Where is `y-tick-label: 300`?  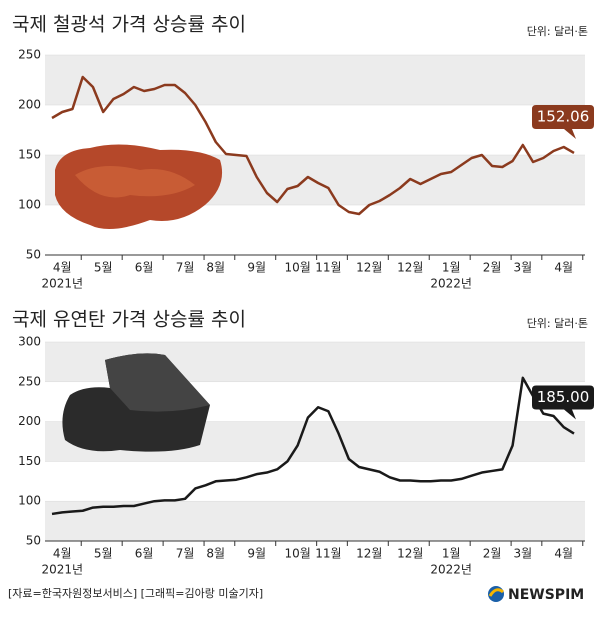 y-tick-label: 300 is located at coordinates (29, 342).